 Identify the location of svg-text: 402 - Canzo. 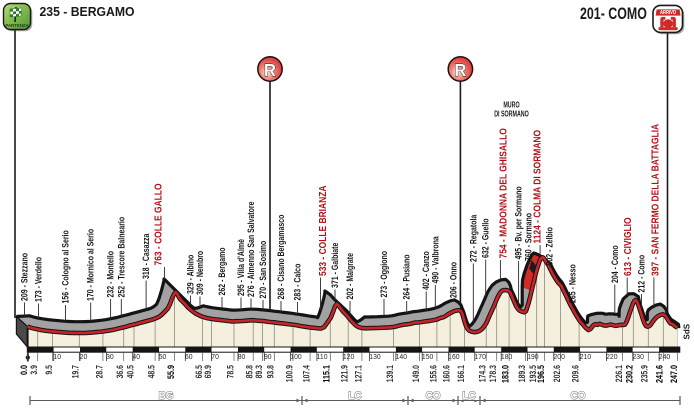
(426, 270).